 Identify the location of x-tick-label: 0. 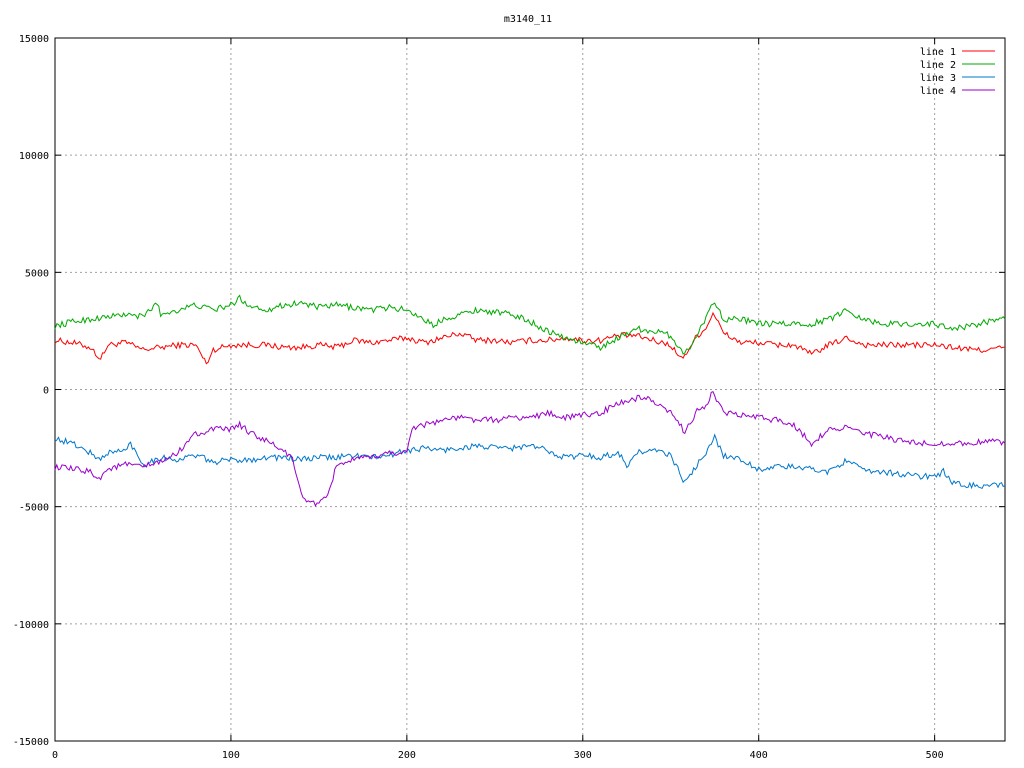
(55, 755).